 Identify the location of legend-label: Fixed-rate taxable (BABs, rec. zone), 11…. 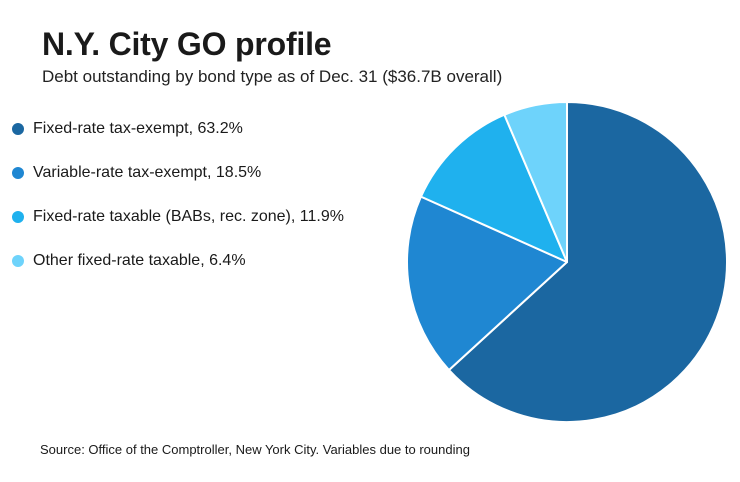
(188, 216).